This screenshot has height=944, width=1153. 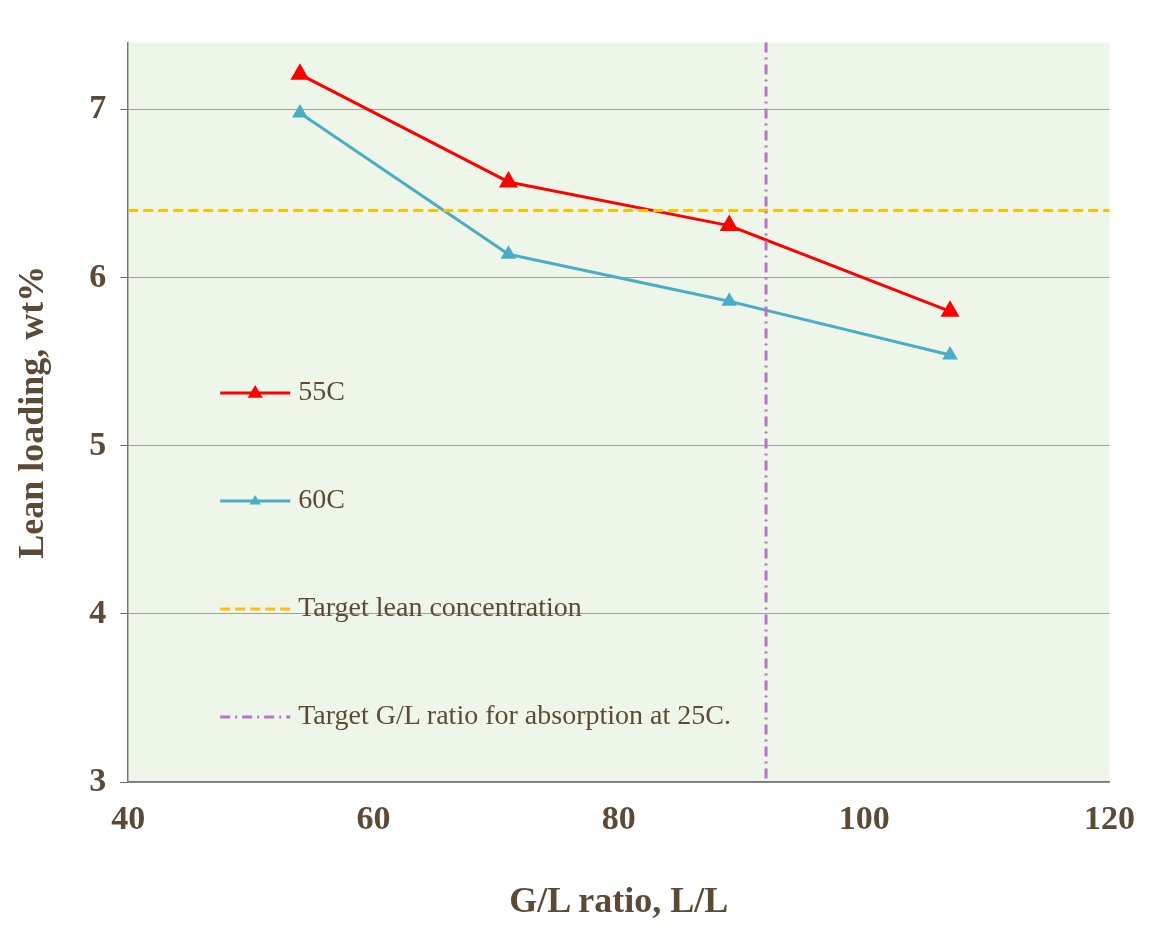 What do you see at coordinates (321, 499) in the screenshot?
I see `legend-label: 60C` at bounding box center [321, 499].